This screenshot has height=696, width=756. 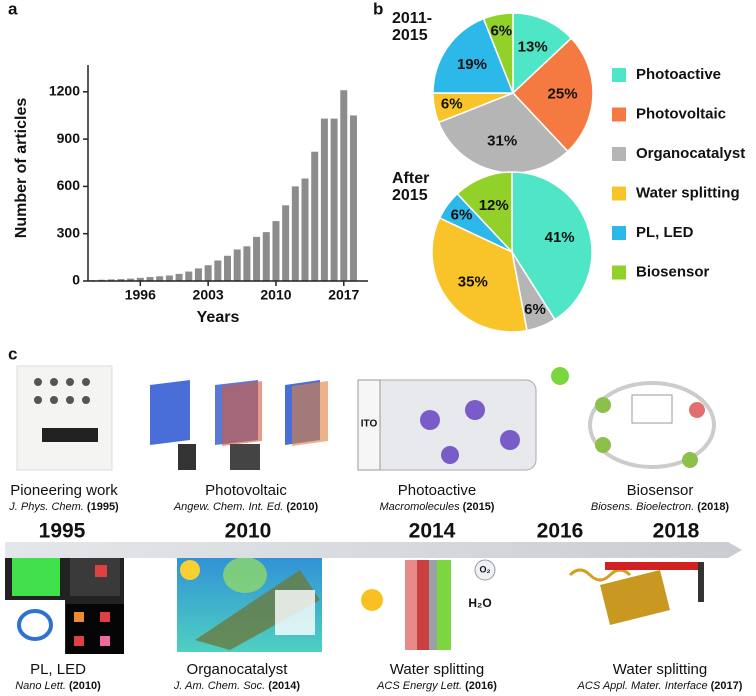 What do you see at coordinates (302, 507) in the screenshot?
I see `year: (2010)` at bounding box center [302, 507].